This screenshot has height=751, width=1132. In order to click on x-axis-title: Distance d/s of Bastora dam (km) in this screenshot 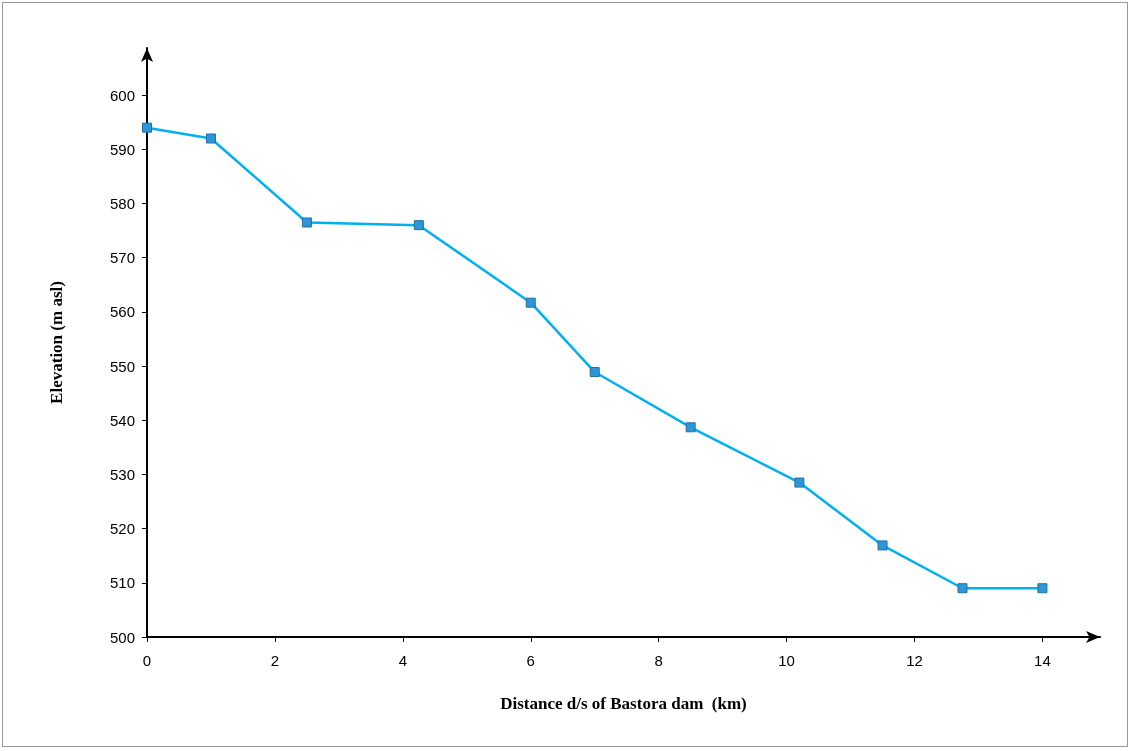, I will do `click(623, 703)`.